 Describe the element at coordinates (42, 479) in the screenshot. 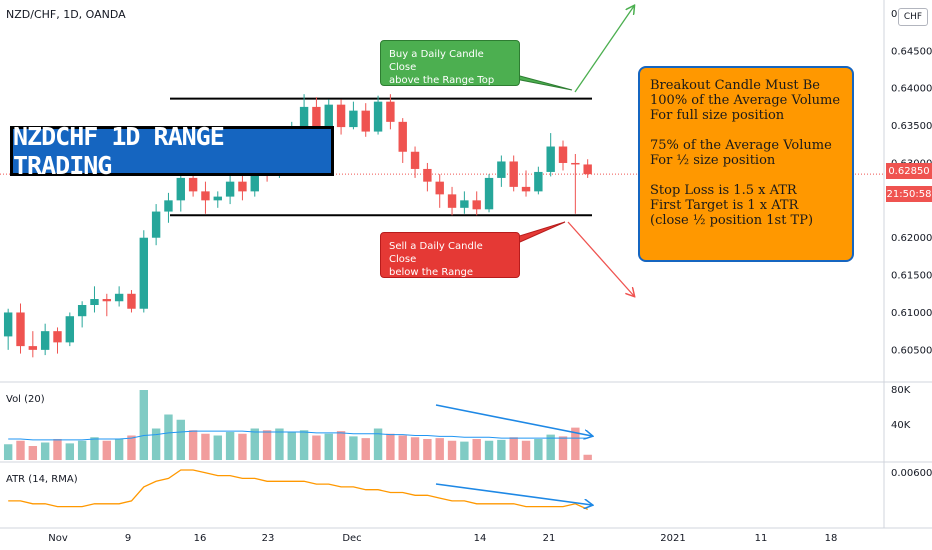

I see `atr-pane-label: ATR (14, RMA)` at that location.